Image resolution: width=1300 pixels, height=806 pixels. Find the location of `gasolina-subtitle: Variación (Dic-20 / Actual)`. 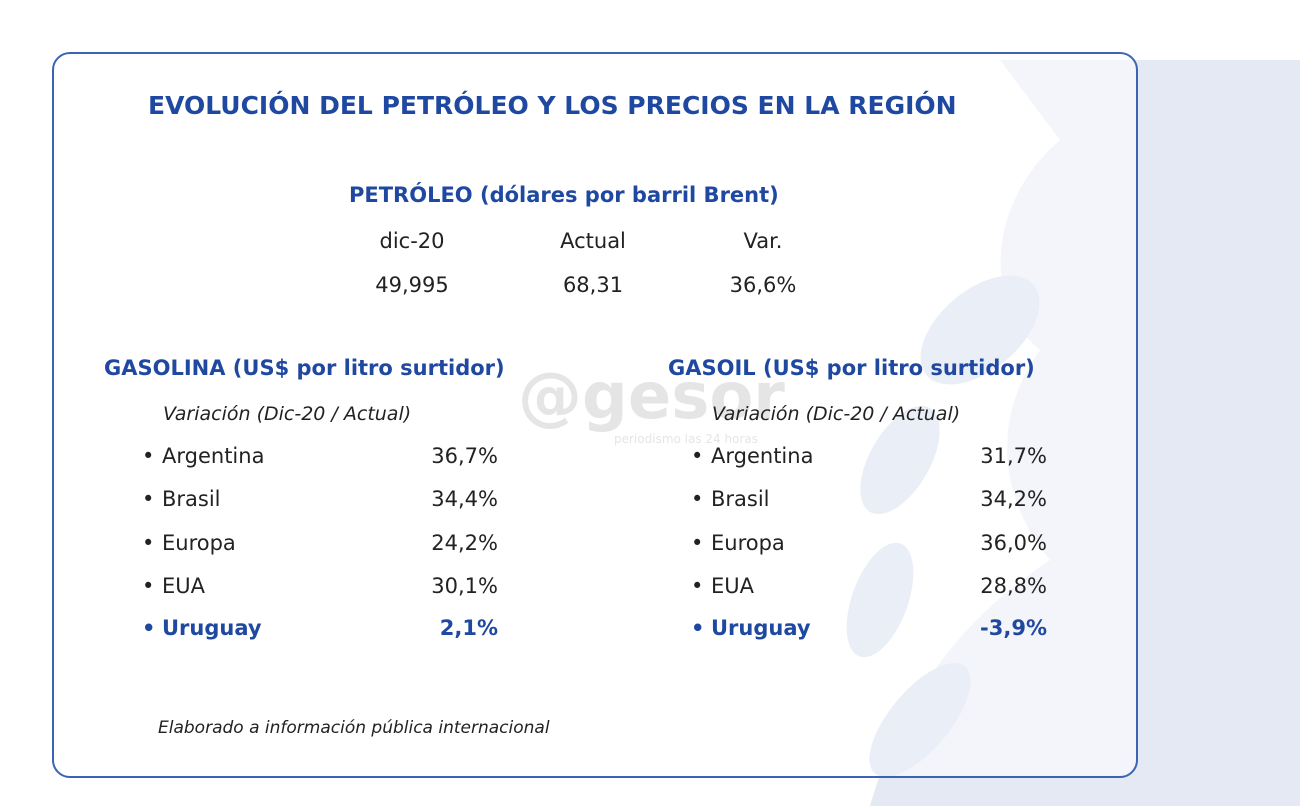

gasolina-subtitle: Variación (Dic-20 / Actual) is located at coordinates (287, 414).